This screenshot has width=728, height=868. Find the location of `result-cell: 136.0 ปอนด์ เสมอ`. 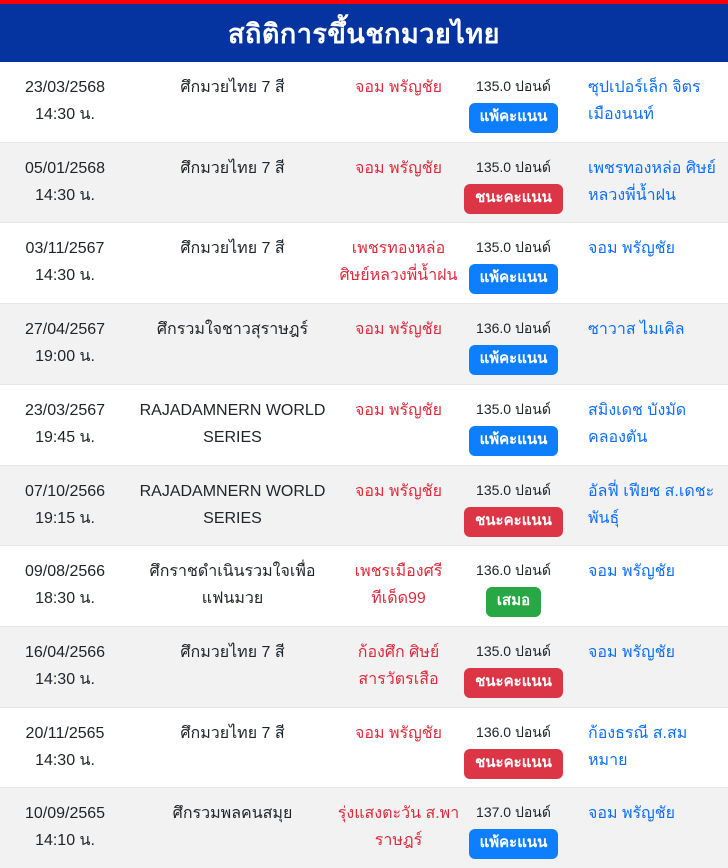

result-cell: 136.0 ปอนด์ เสมอ is located at coordinates (513, 588).